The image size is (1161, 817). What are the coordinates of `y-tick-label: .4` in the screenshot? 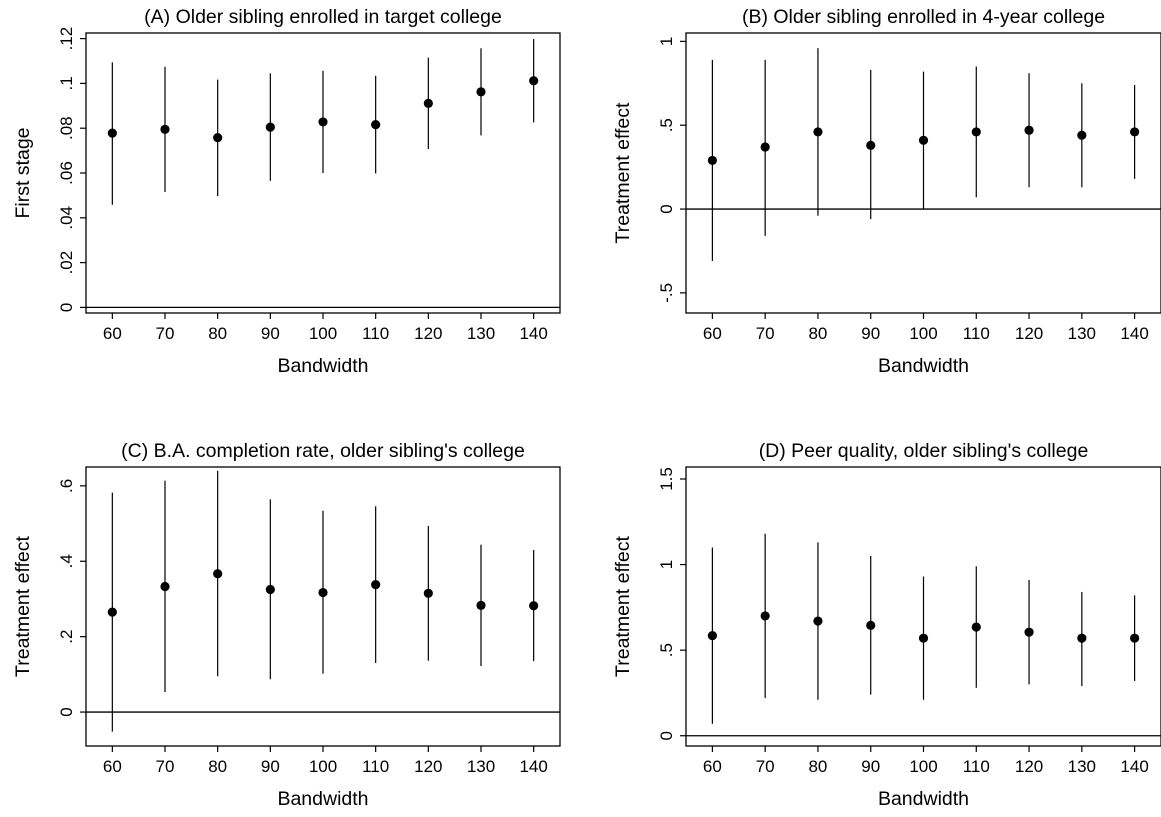 It's located at (66, 561).